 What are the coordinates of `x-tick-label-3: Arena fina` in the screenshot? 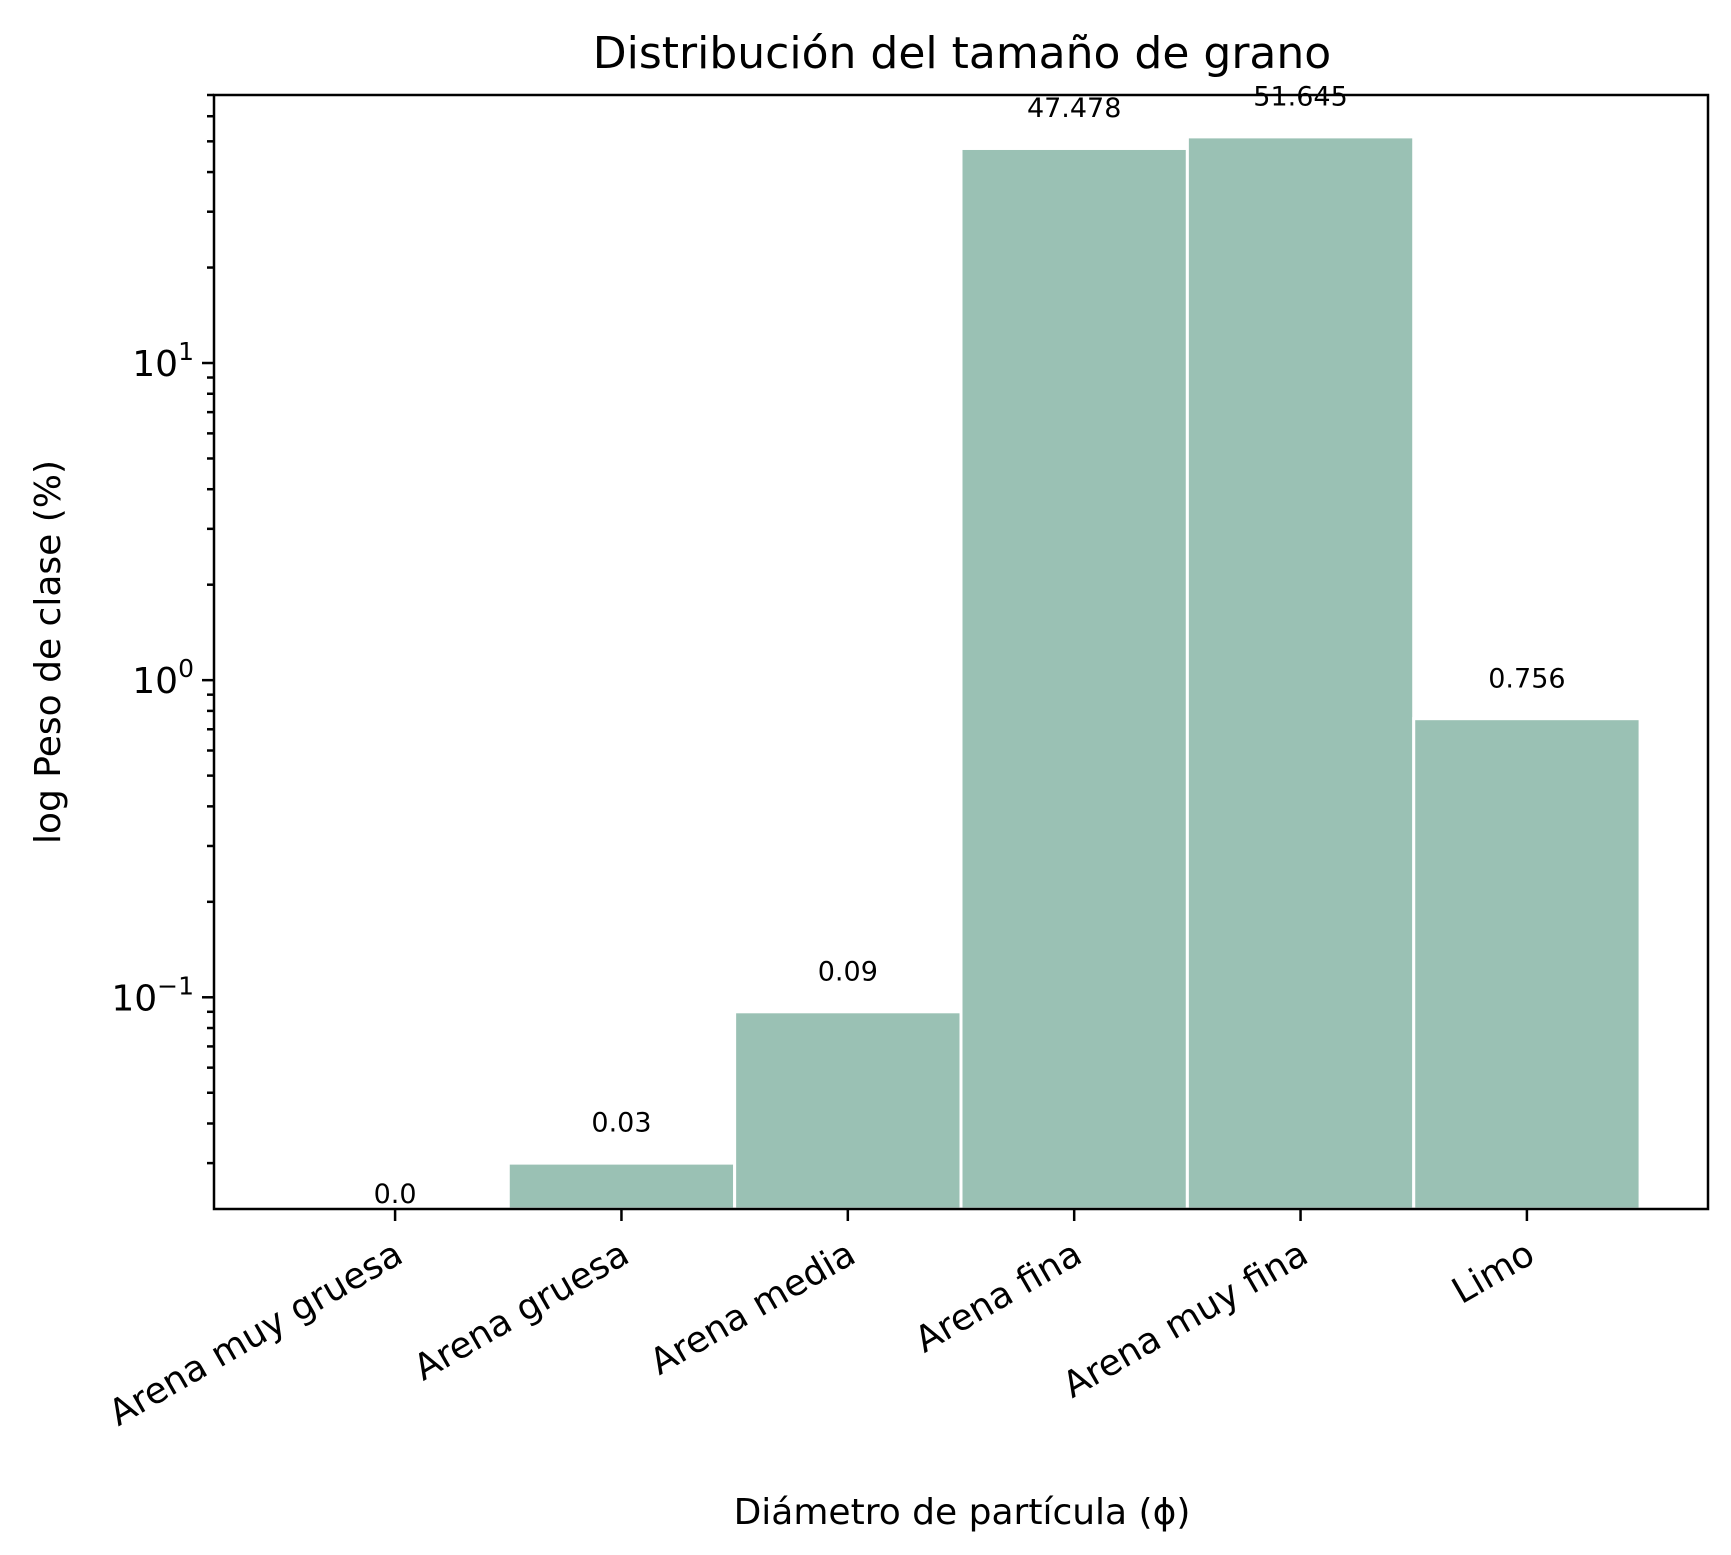 It's located at (998, 1297).